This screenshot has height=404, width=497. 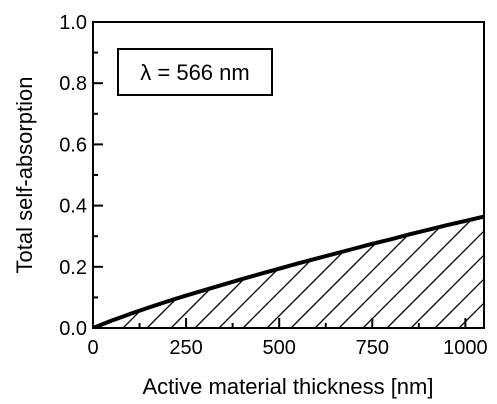 What do you see at coordinates (73, 84) in the screenshot?
I see `y-tick-label: 0.8` at bounding box center [73, 84].